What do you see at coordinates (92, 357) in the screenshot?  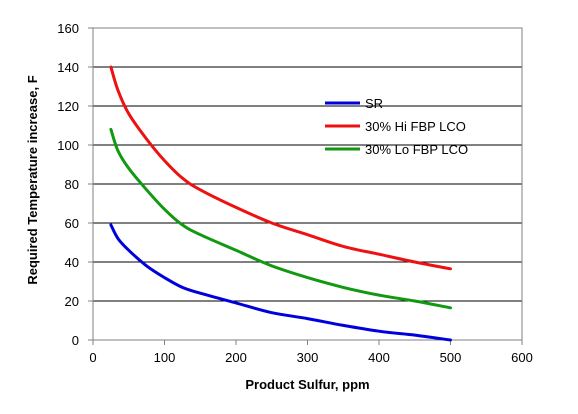 I see `x-tick-label-0: 0` at bounding box center [92, 357].